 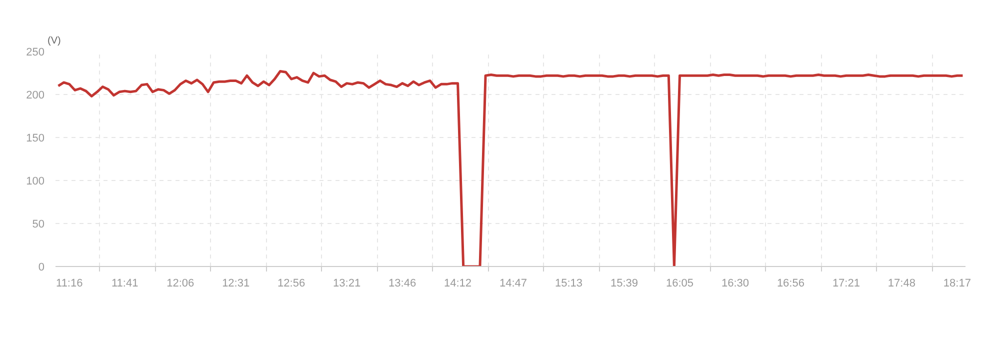 What do you see at coordinates (35, 52) in the screenshot?
I see `y-tick-label: 250` at bounding box center [35, 52].